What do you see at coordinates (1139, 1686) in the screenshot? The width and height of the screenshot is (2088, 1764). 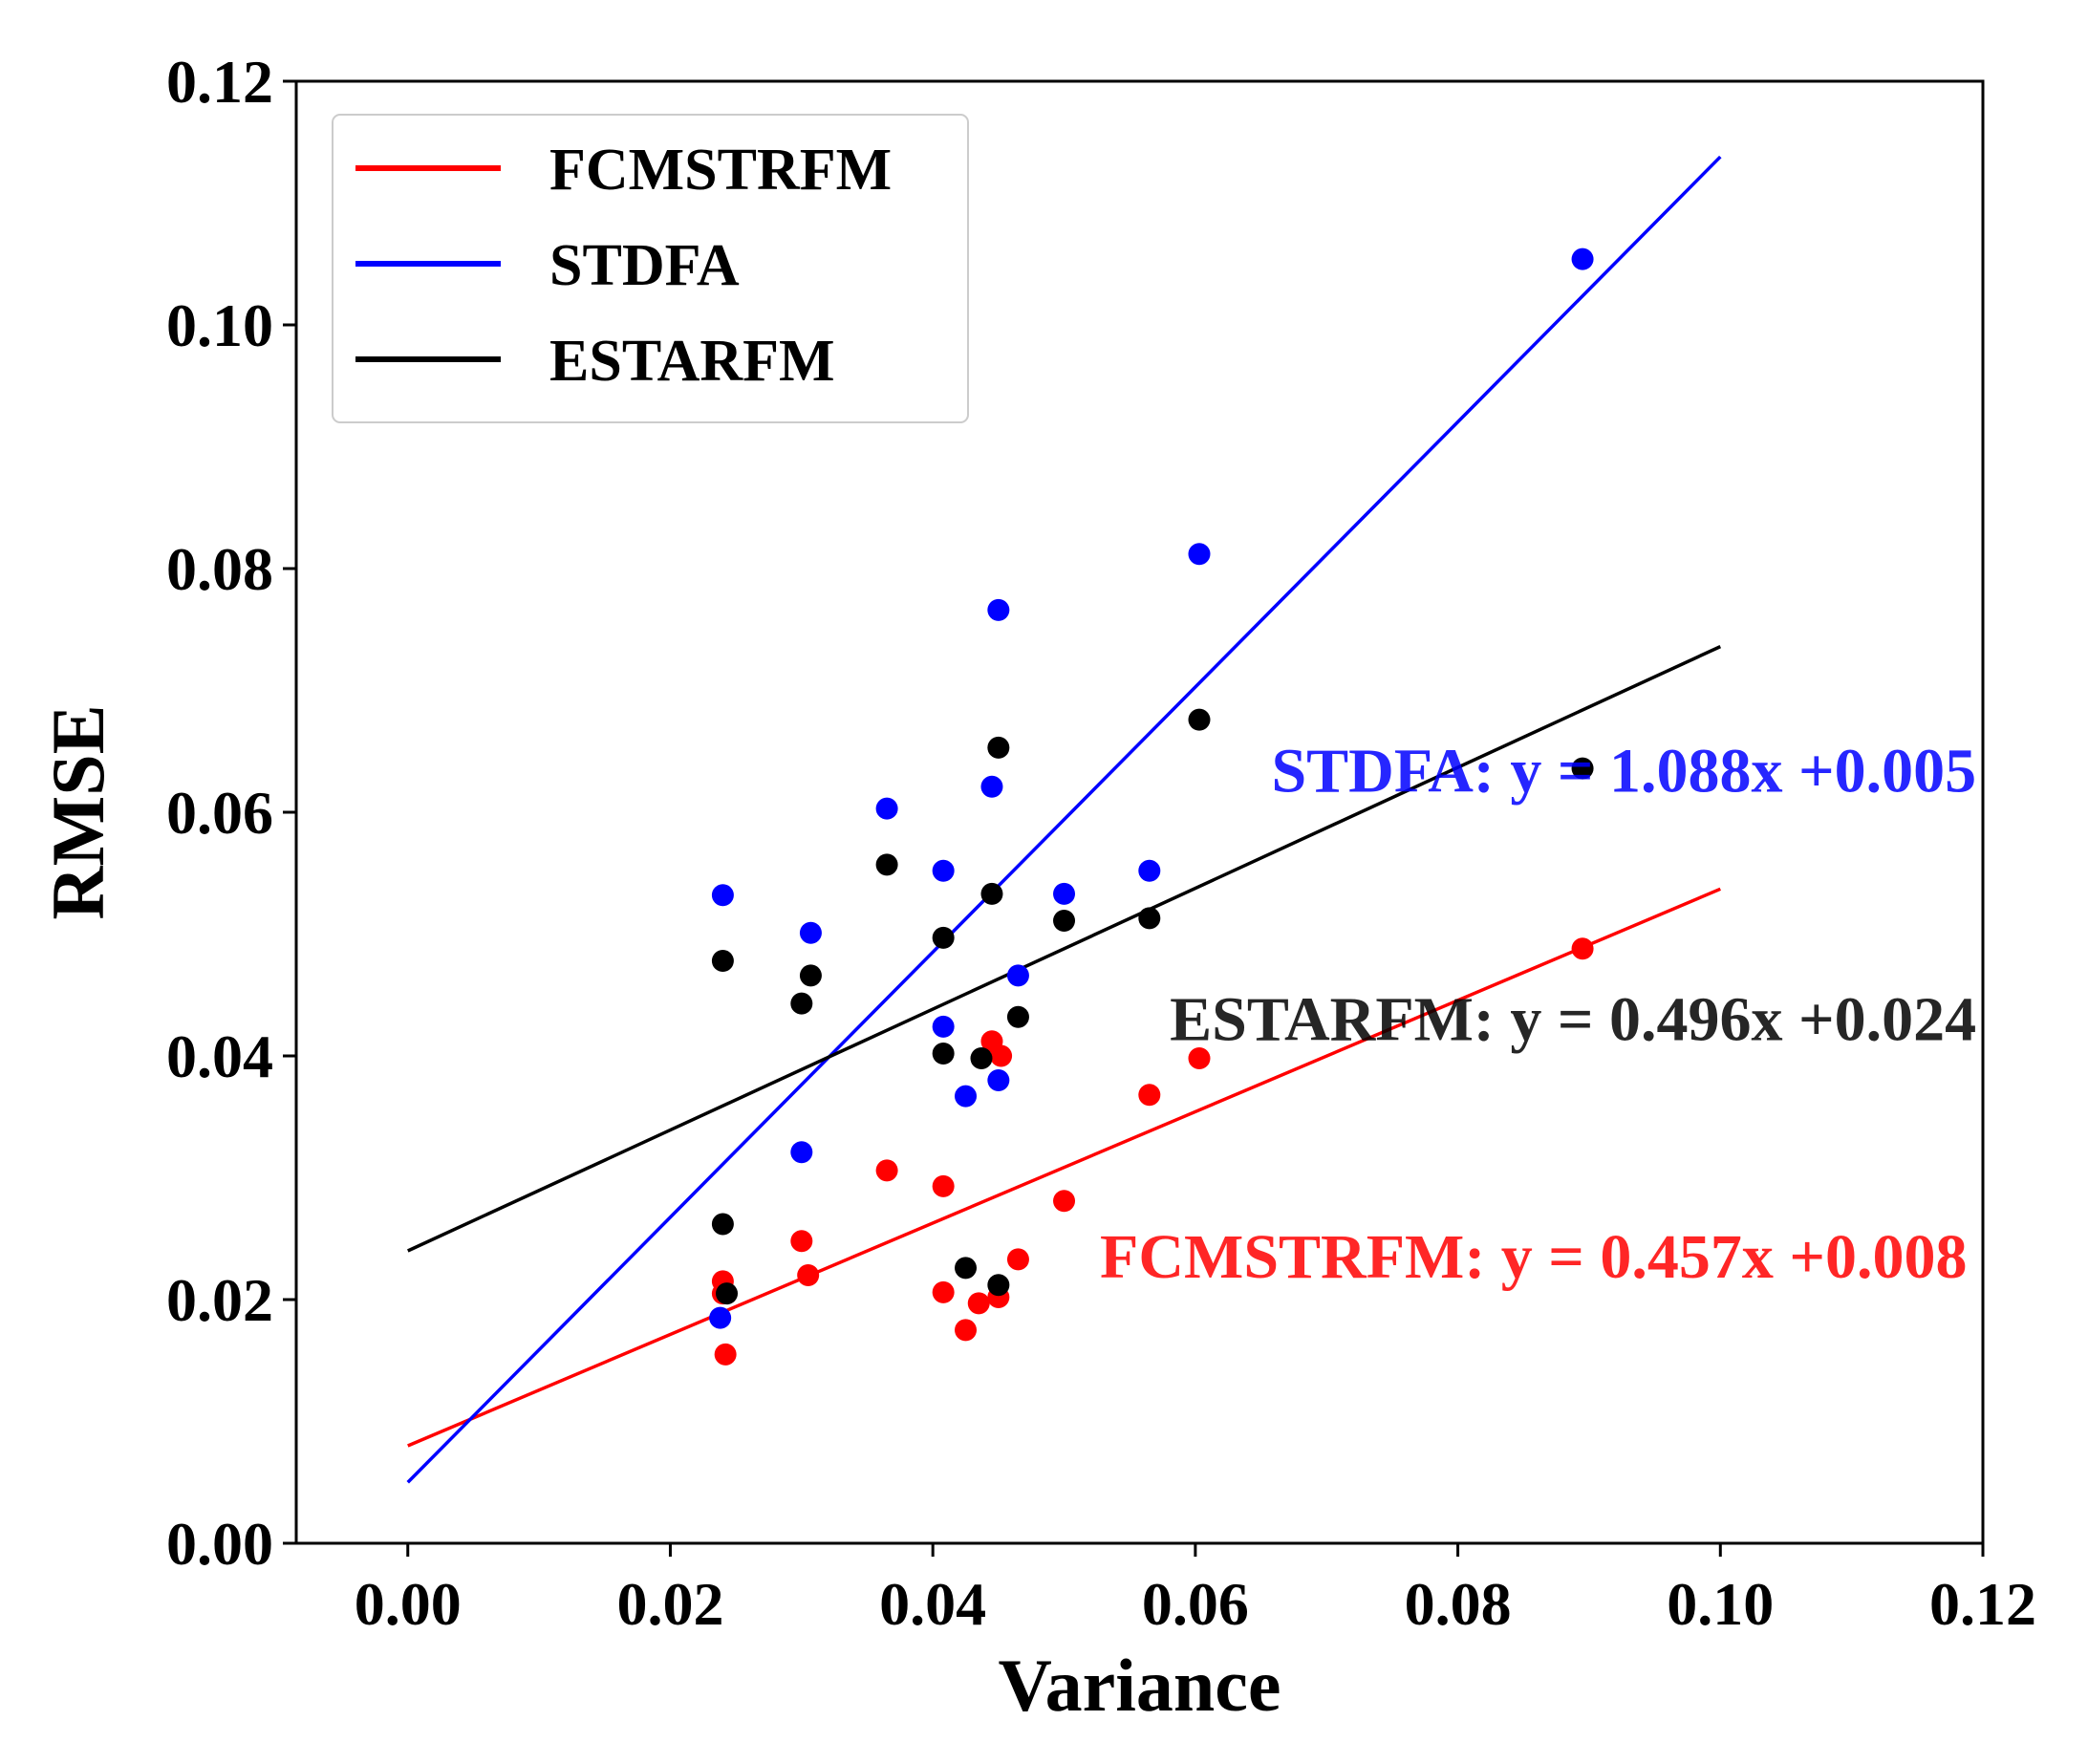 I see `x-axis-title: Variance` at bounding box center [1139, 1686].